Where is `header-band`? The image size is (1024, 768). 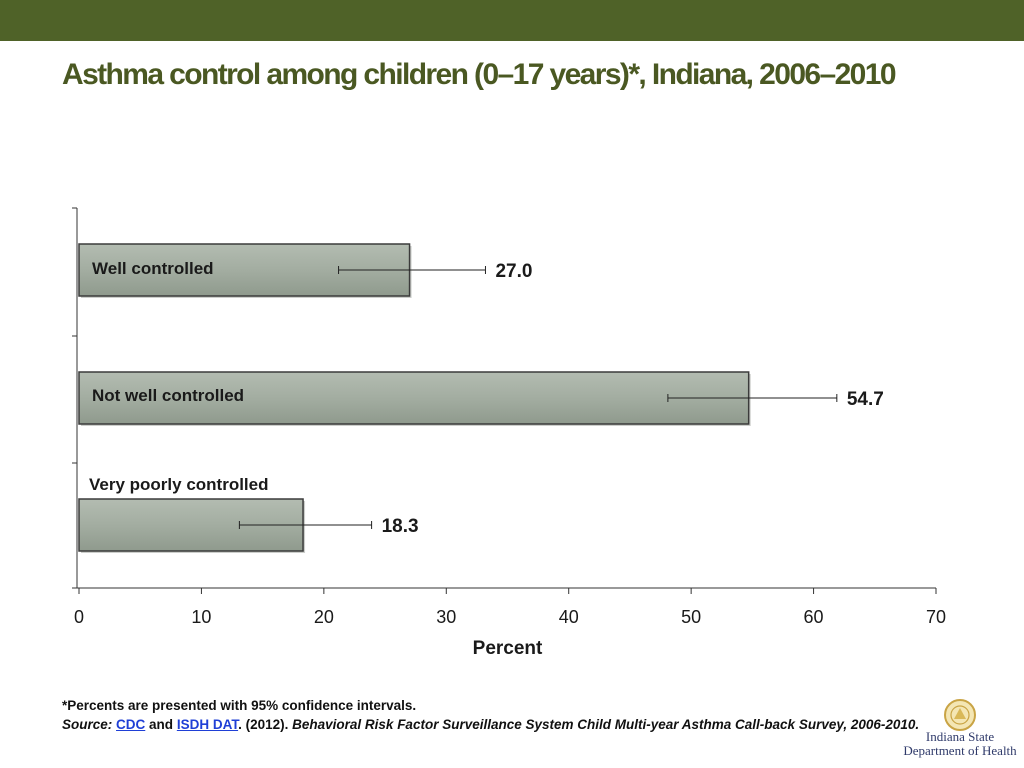
header-band is located at coordinates (512, 20).